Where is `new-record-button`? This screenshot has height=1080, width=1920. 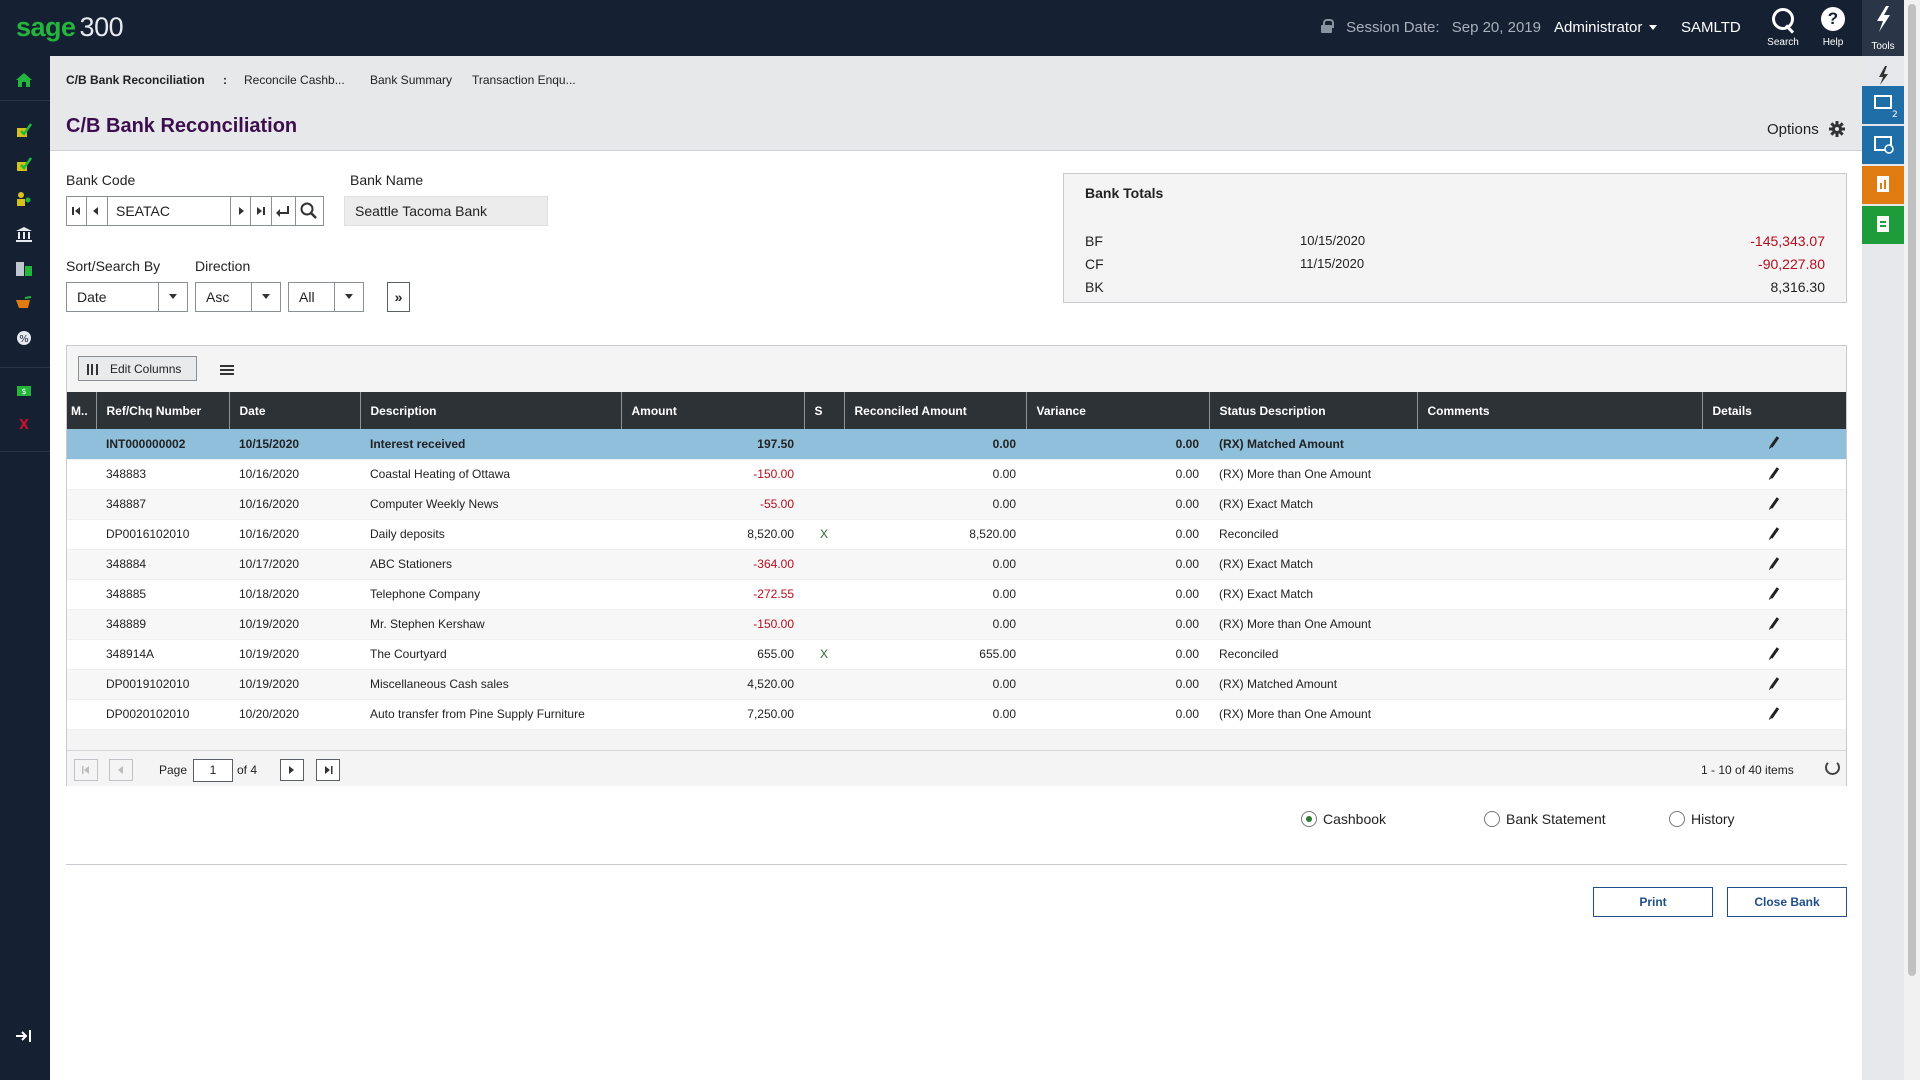 new-record-button is located at coordinates (284, 211).